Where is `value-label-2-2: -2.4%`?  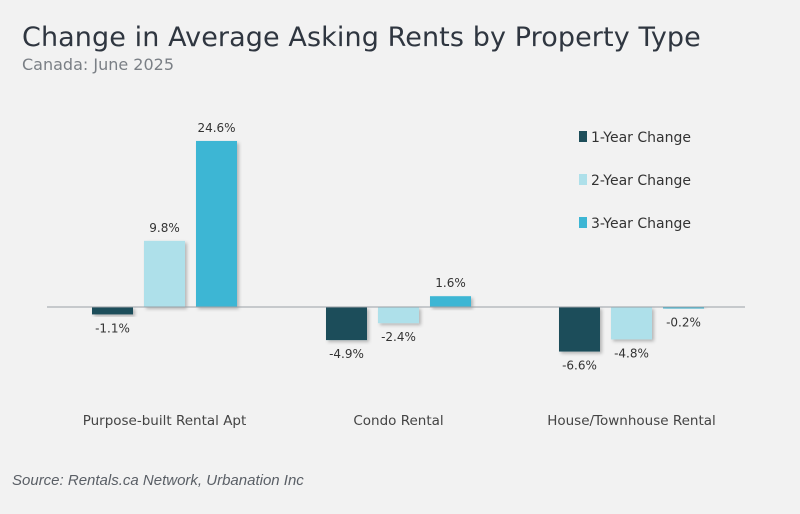 value-label-2-2: -2.4% is located at coordinates (398, 337).